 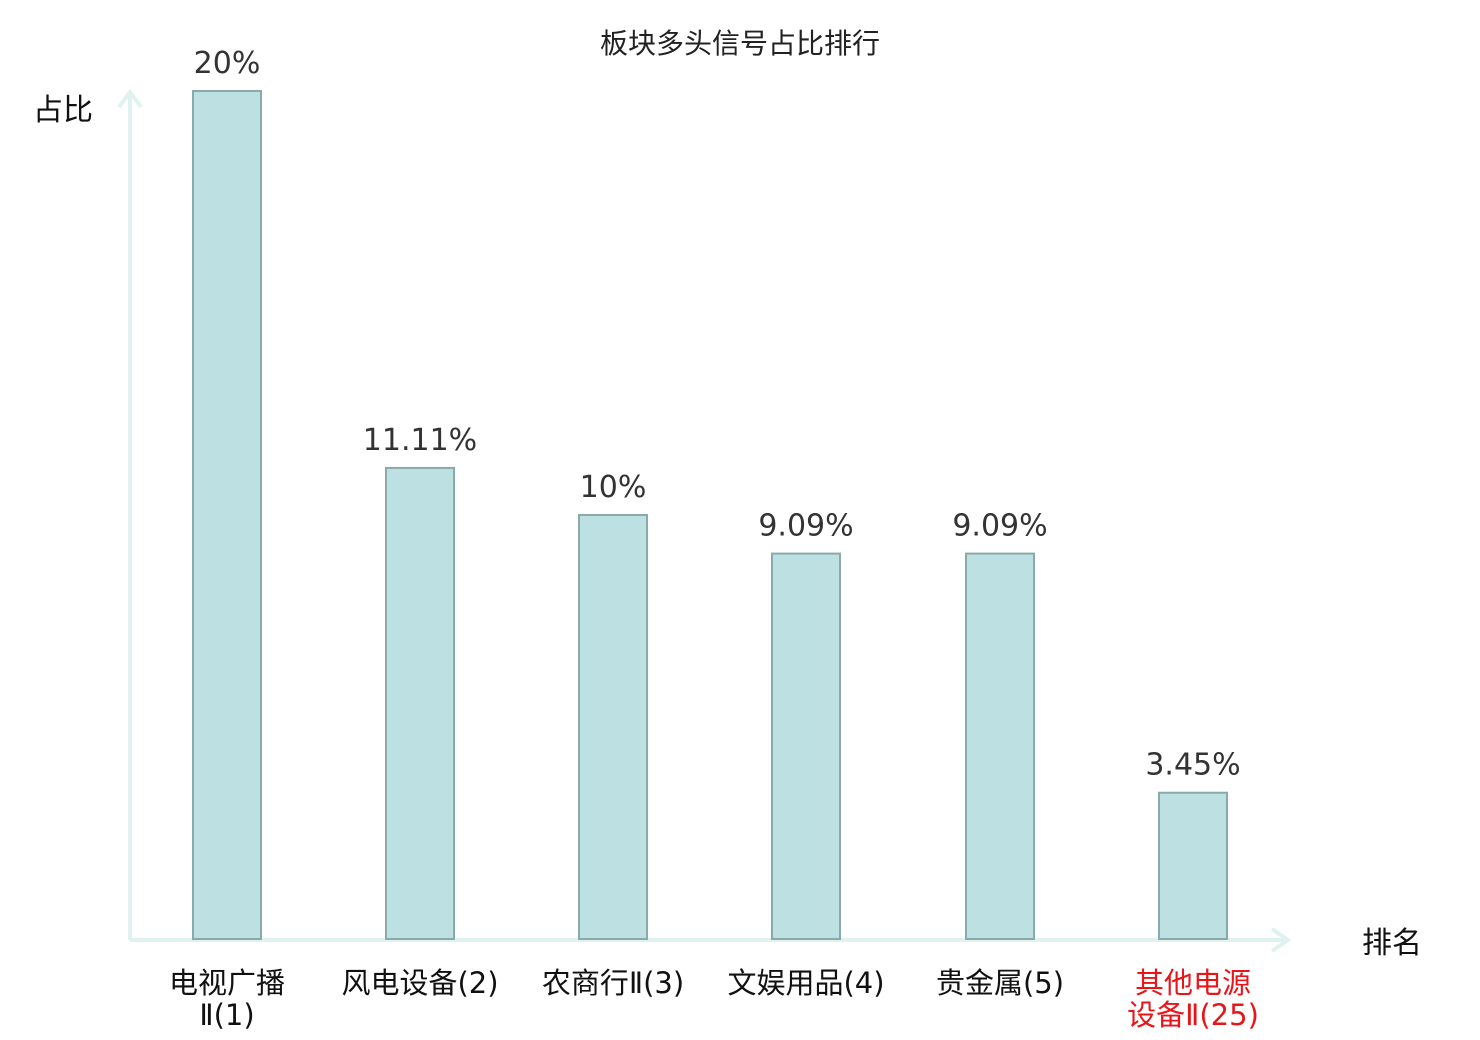 What do you see at coordinates (130, 98) in the screenshot?
I see `y-axis-arrow-icon` at bounding box center [130, 98].